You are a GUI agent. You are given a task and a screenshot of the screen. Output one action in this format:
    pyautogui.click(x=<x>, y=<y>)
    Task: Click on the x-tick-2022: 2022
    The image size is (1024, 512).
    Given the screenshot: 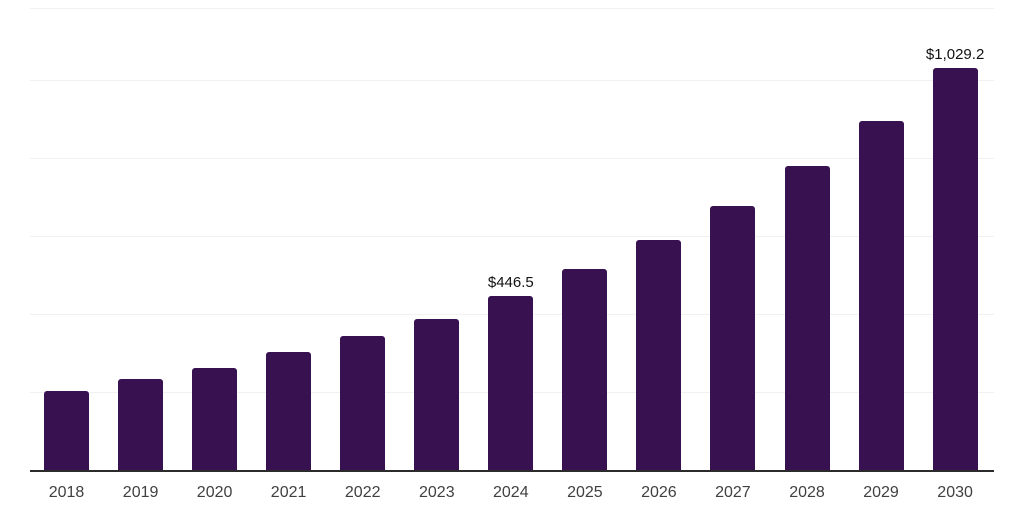 What is the action you would take?
    pyautogui.click(x=362, y=492)
    